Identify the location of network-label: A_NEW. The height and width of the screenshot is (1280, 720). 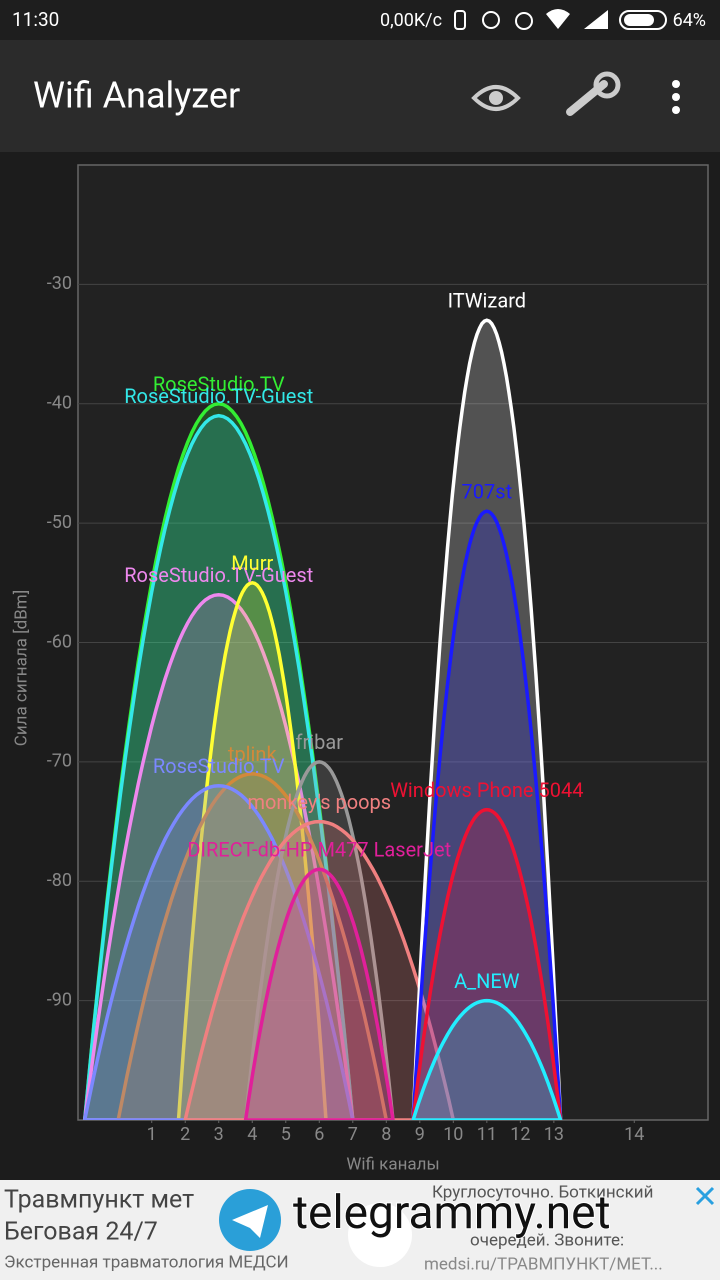
(487, 981).